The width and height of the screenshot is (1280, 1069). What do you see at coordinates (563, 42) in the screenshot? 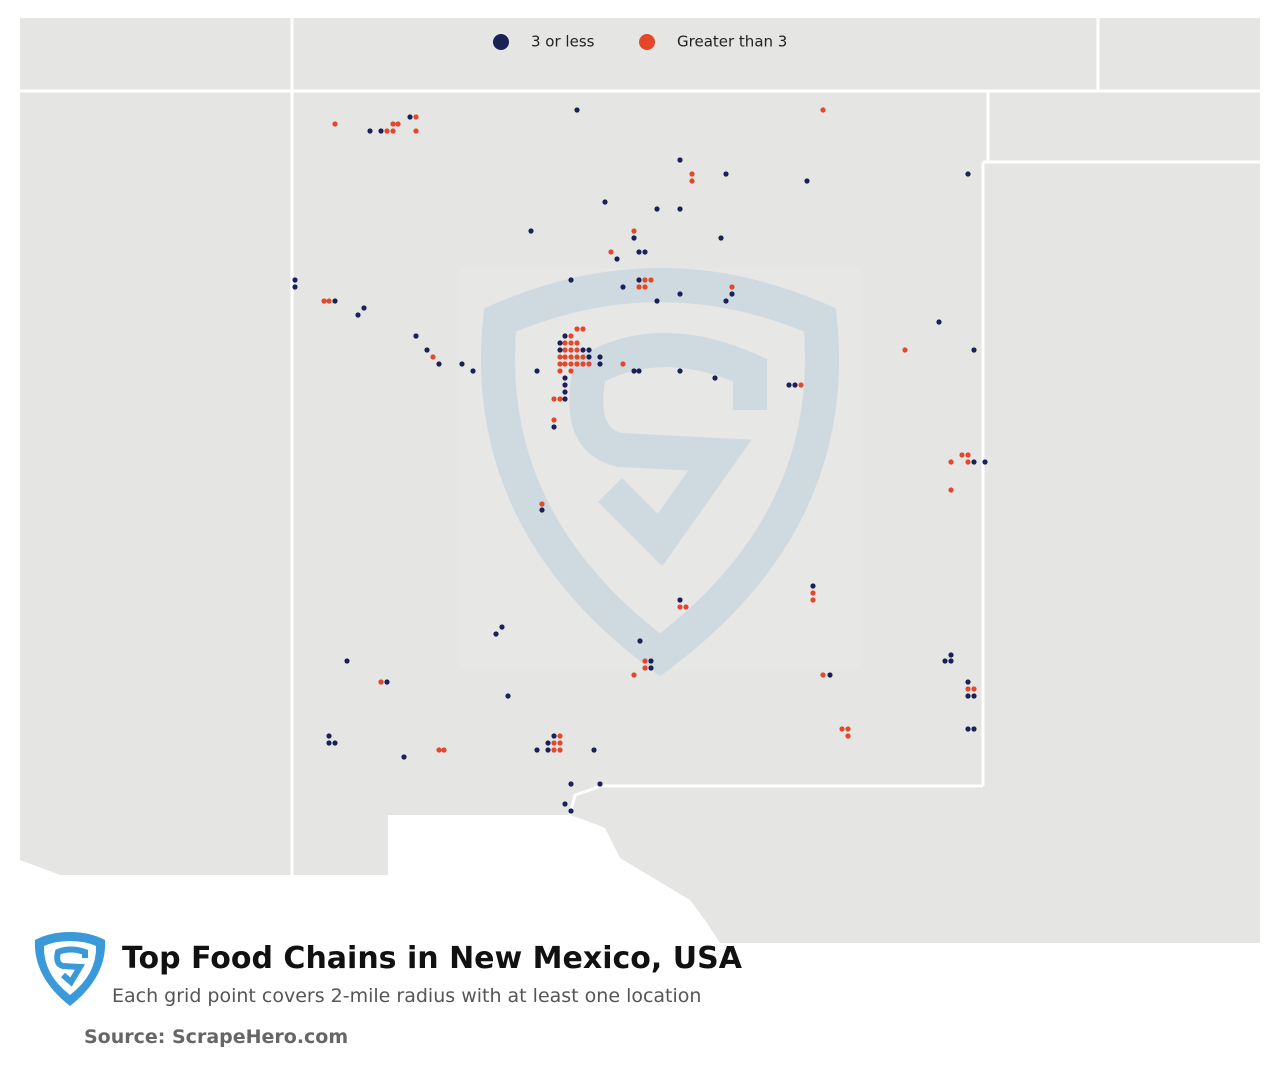
I see `legend-label: 3 or less` at bounding box center [563, 42].